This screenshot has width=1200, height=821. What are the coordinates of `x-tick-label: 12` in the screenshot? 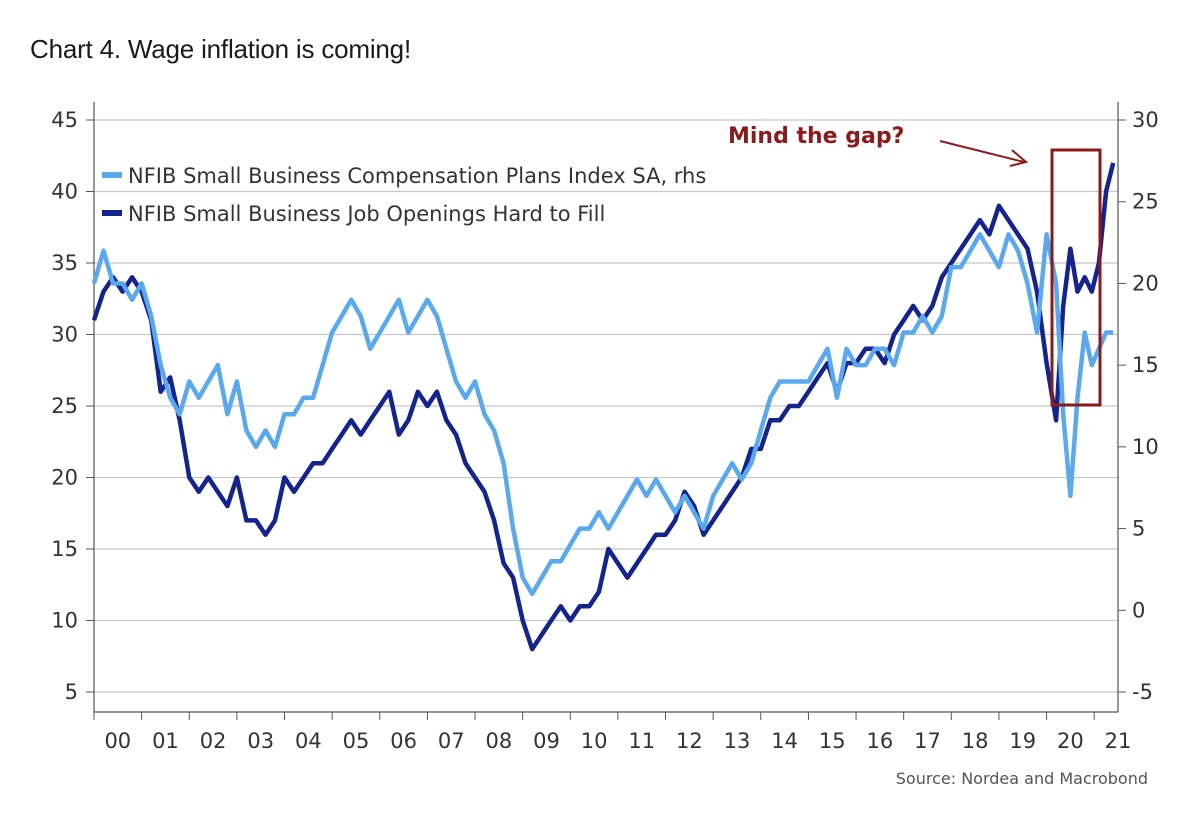 It's located at (689, 741).